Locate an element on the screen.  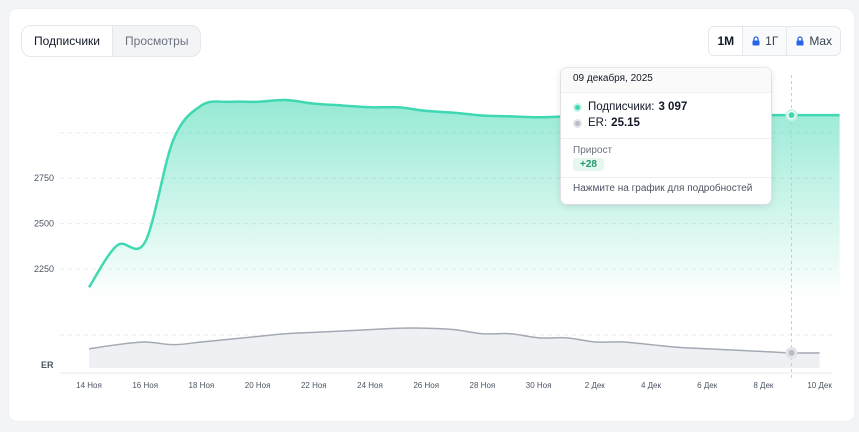
x-tick-label: 18 Ноя is located at coordinates (202, 385).